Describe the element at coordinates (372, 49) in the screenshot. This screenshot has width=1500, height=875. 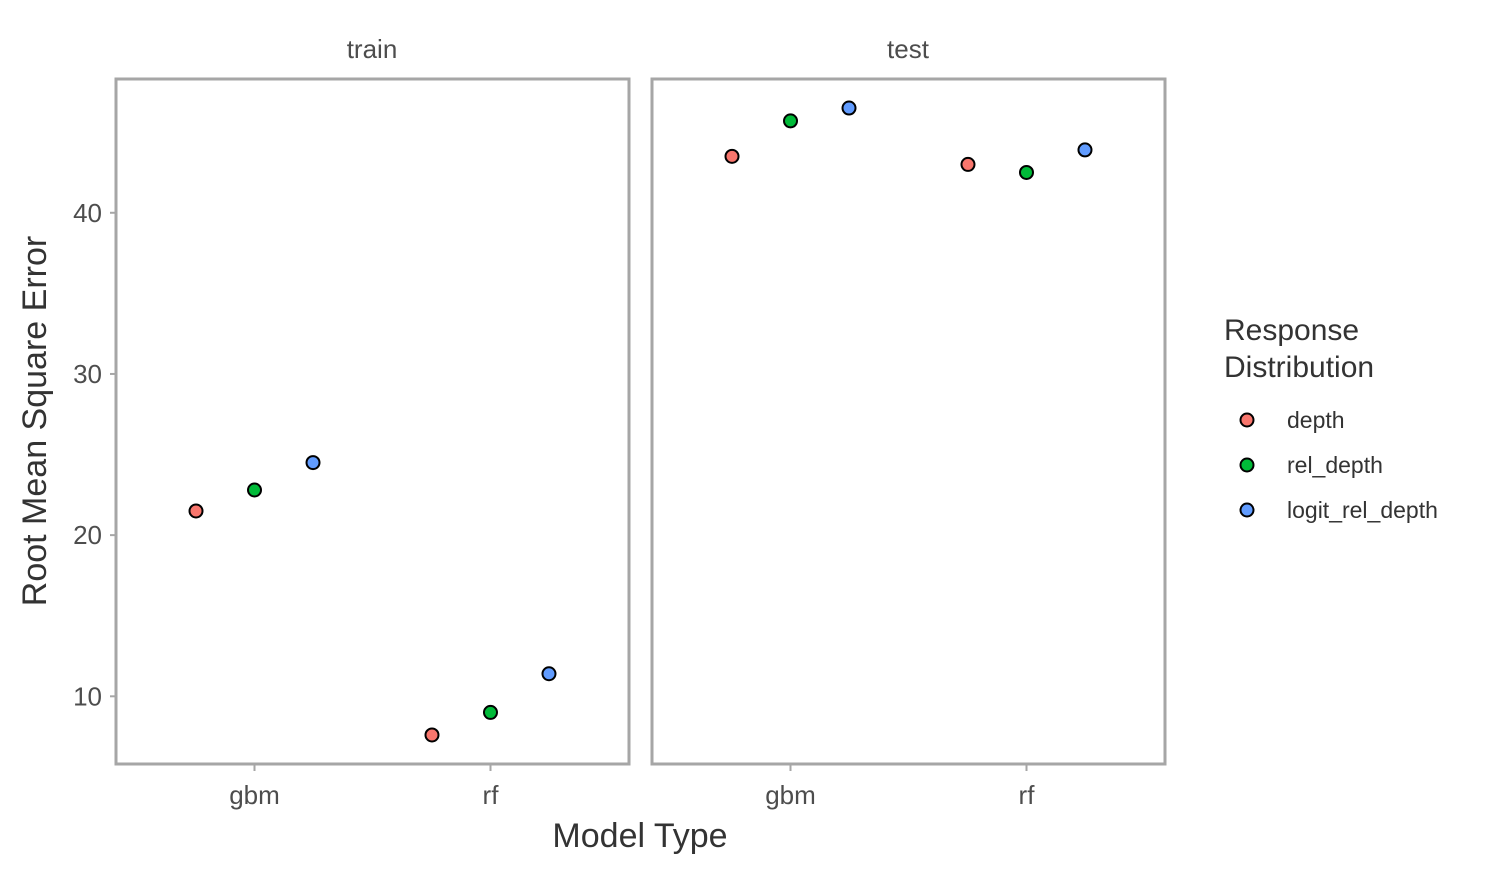
I see `facet-label-train: train` at that location.